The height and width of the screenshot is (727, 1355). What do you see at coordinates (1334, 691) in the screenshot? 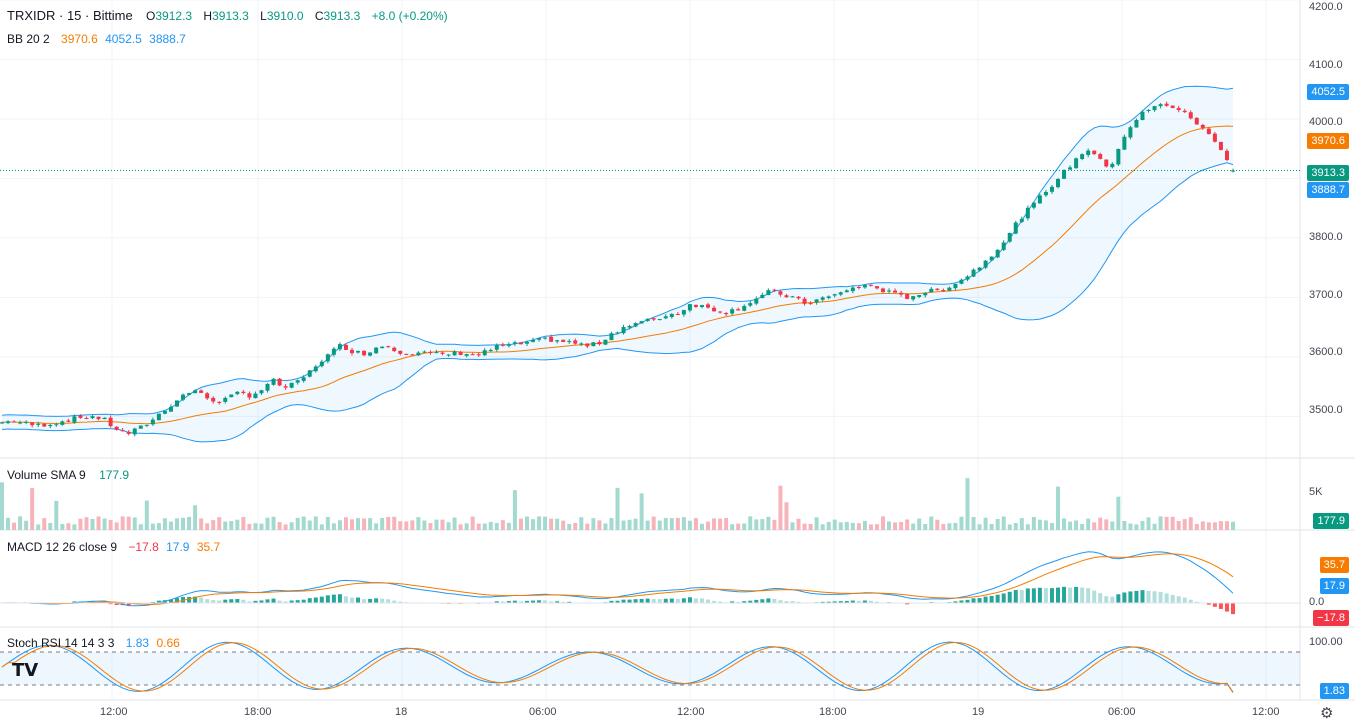
I see `stoch-k-tag: 1.83` at bounding box center [1334, 691].